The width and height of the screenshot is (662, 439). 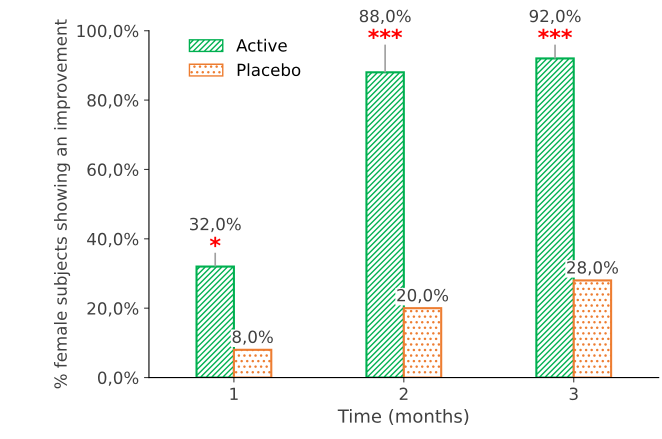 I want to click on y-tick-label: 80,0%, so click(x=112, y=101).